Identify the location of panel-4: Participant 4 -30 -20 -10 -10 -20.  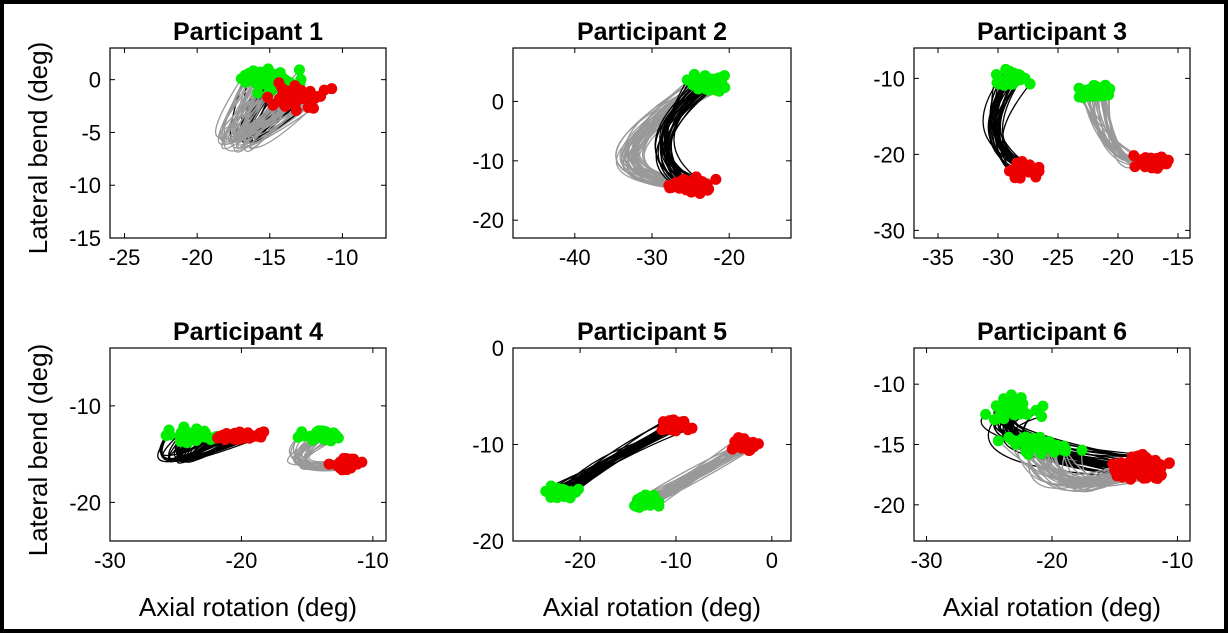
(229, 445).